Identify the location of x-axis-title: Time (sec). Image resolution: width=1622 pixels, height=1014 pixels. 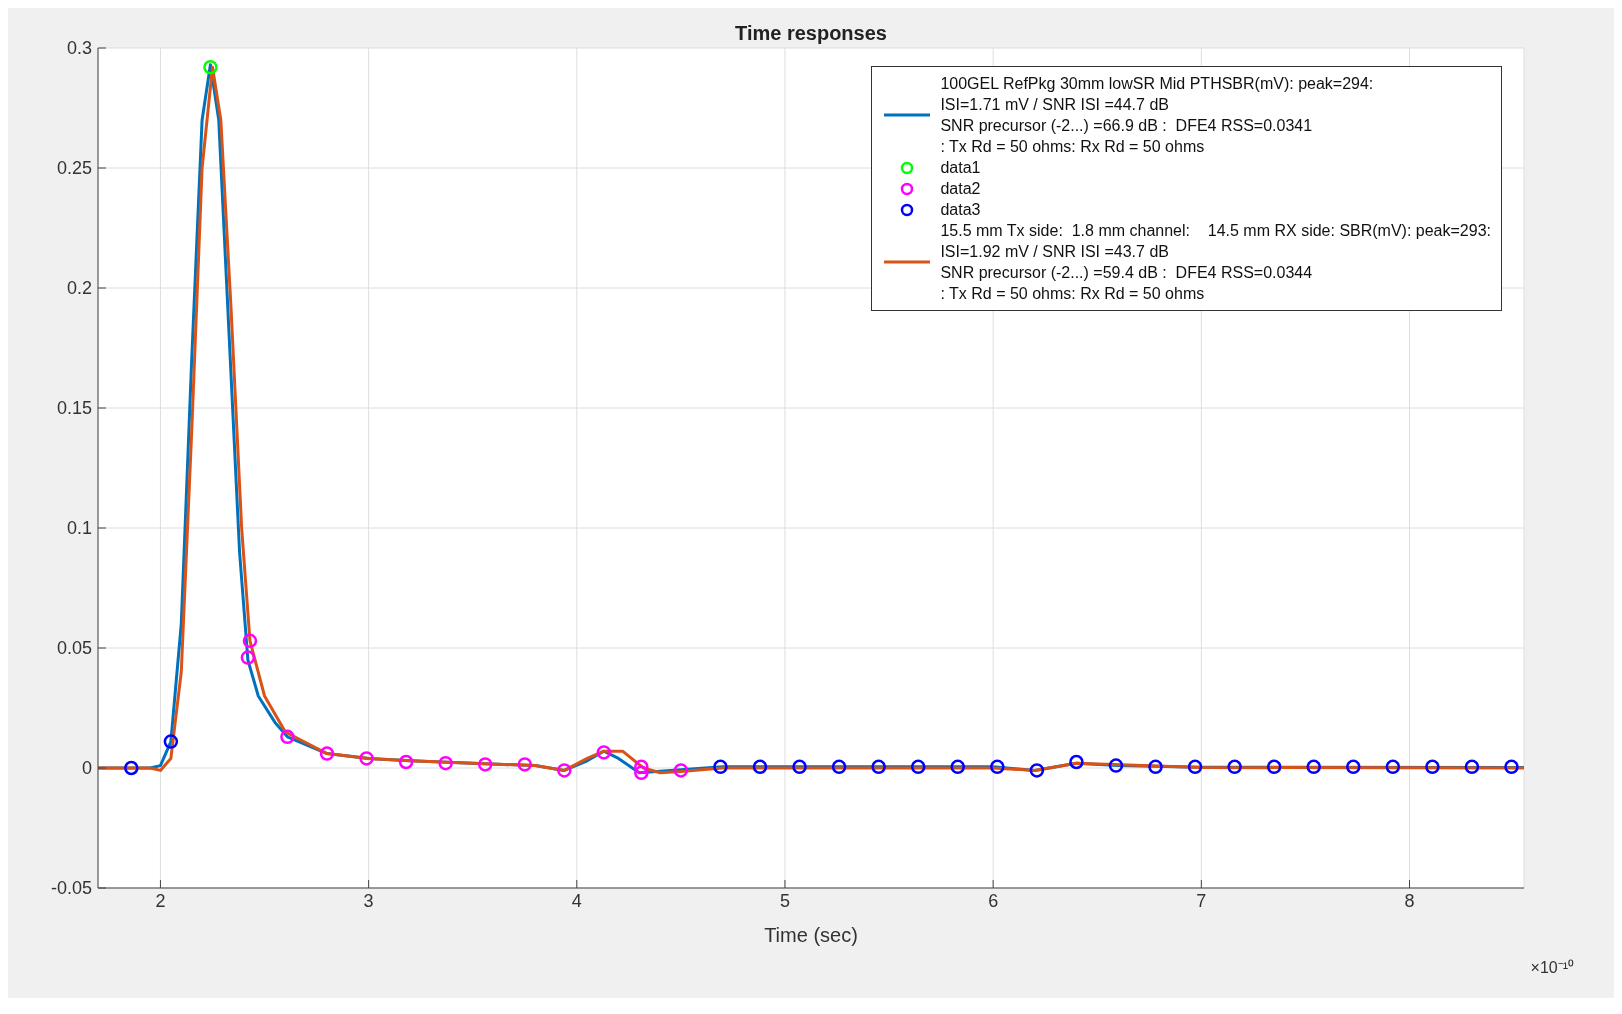
(811, 935).